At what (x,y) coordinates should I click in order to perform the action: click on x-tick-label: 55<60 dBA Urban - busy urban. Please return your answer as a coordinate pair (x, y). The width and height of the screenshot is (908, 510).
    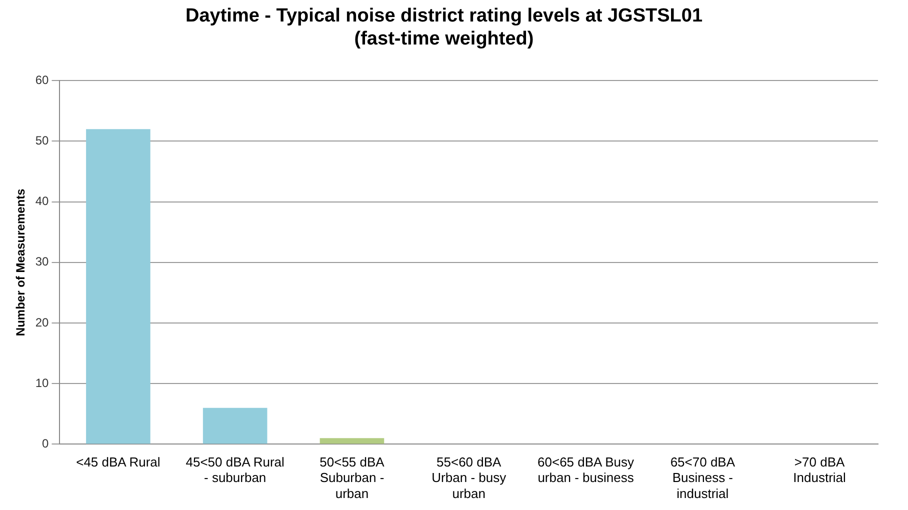
    Looking at the image, I should click on (469, 477).